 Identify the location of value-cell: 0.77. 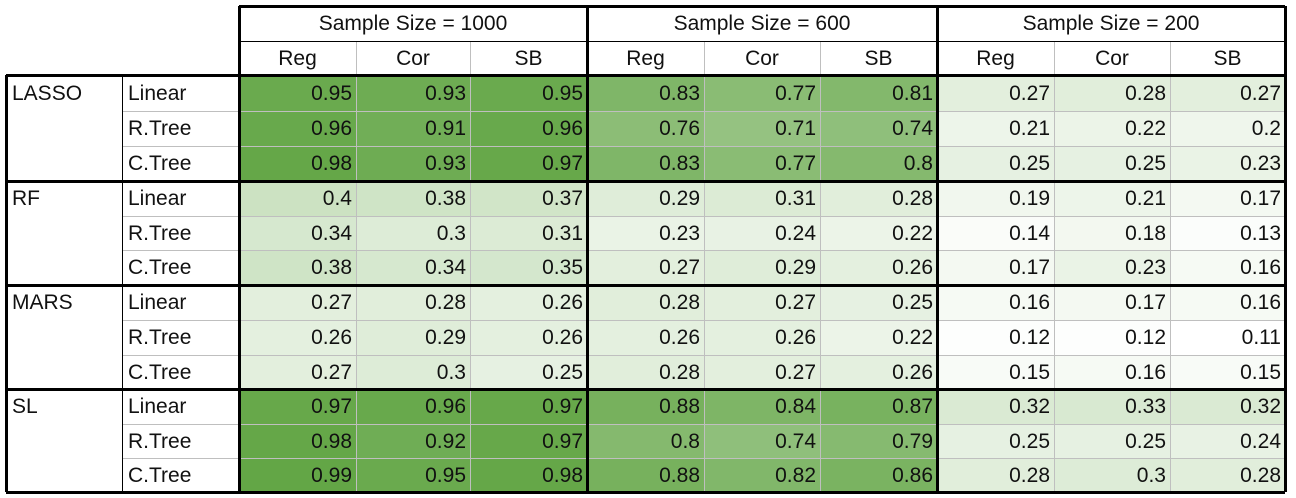
(762, 163).